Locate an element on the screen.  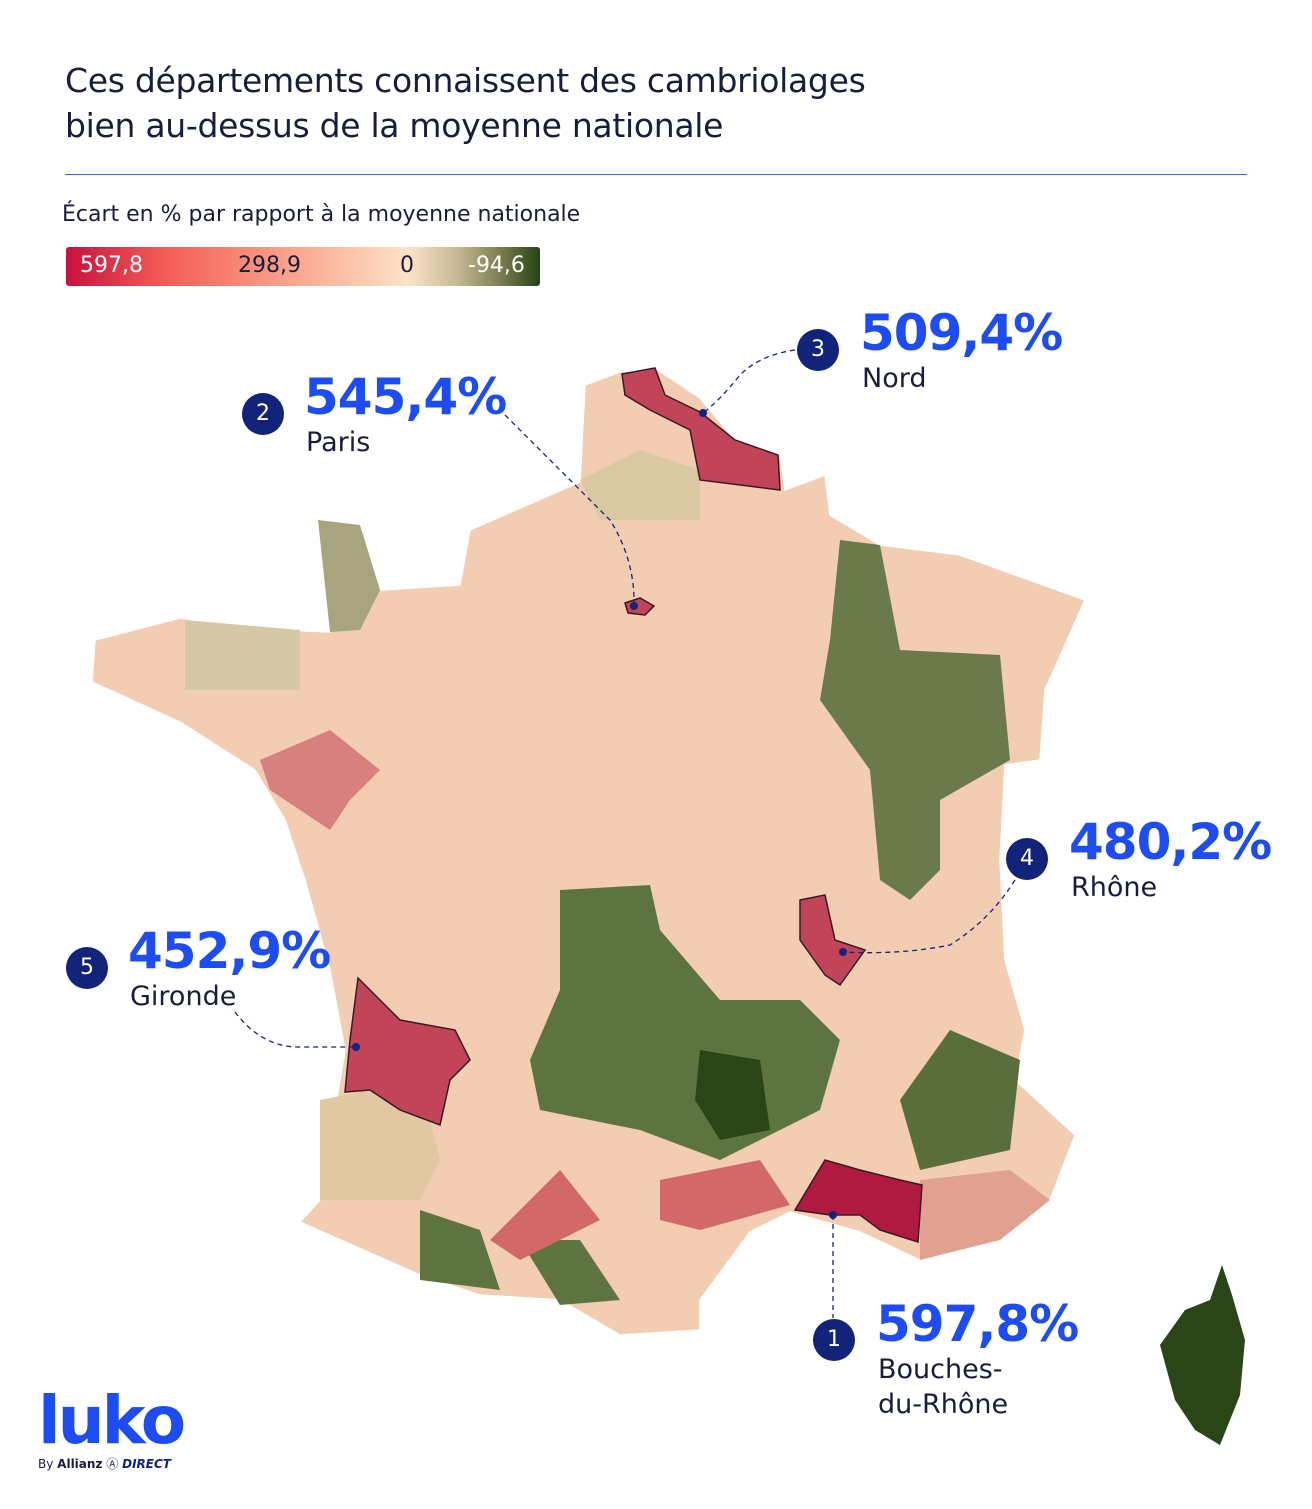
legend-stop-max: 597,8 is located at coordinates (111, 265).